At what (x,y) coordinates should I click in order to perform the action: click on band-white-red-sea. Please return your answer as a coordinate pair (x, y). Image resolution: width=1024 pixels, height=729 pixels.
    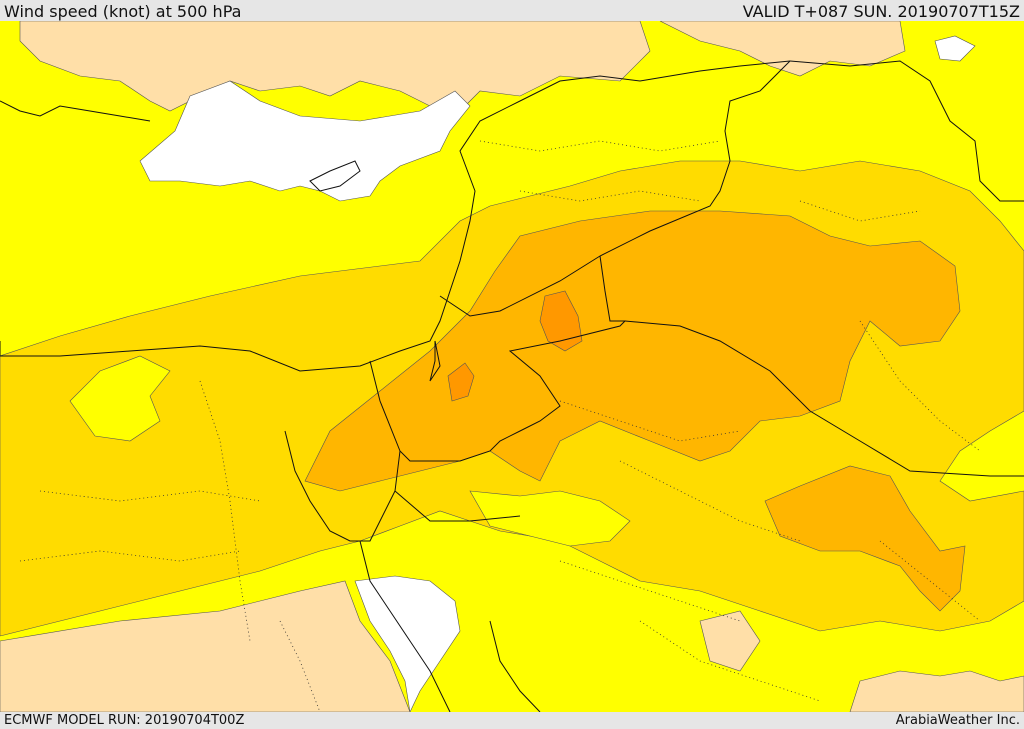
    Looking at the image, I should click on (407, 643).